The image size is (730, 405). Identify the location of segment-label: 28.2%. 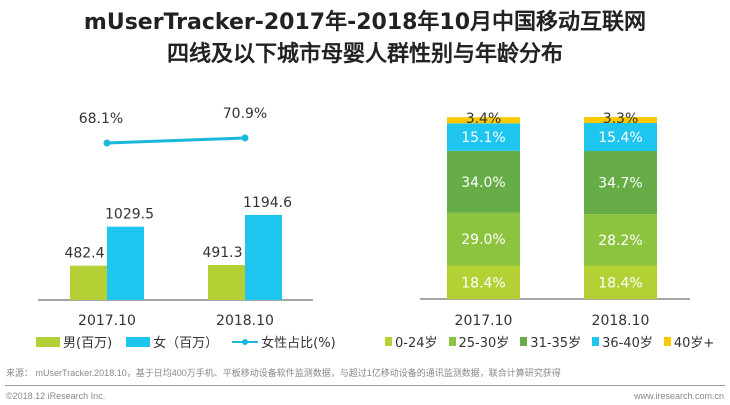
(620, 241).